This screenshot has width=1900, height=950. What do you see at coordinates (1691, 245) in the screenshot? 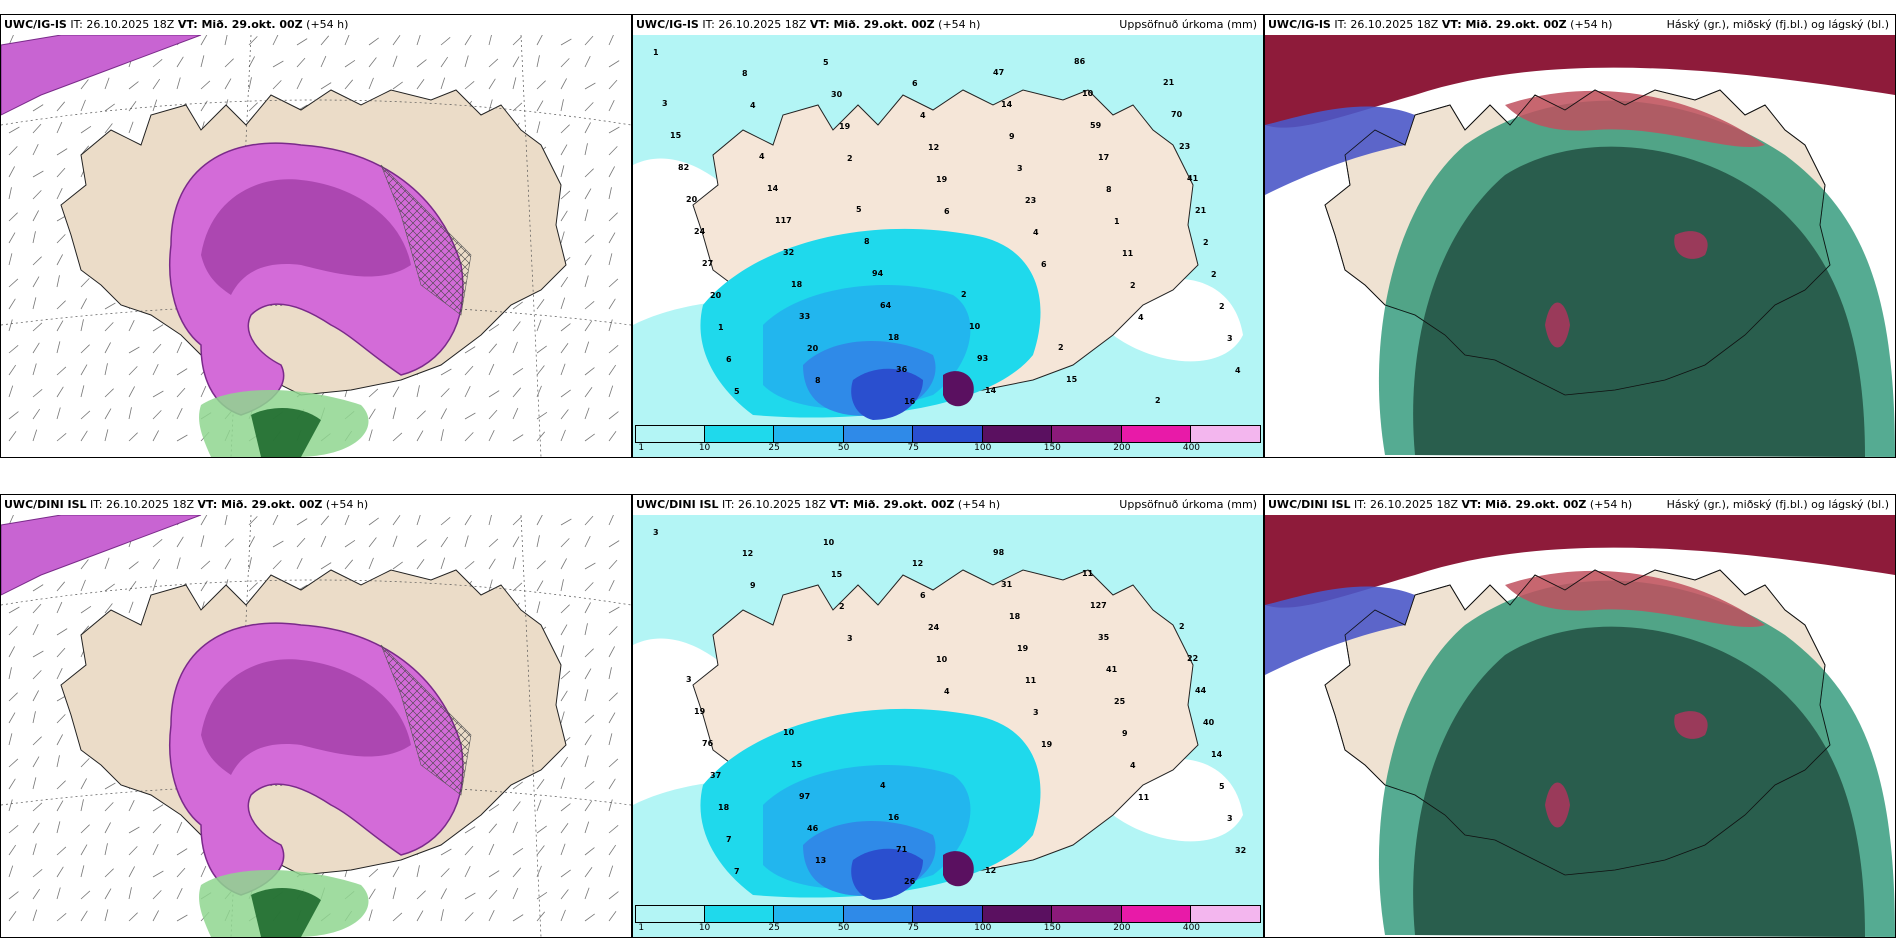
I see `high-cloud-cell` at bounding box center [1691, 245].